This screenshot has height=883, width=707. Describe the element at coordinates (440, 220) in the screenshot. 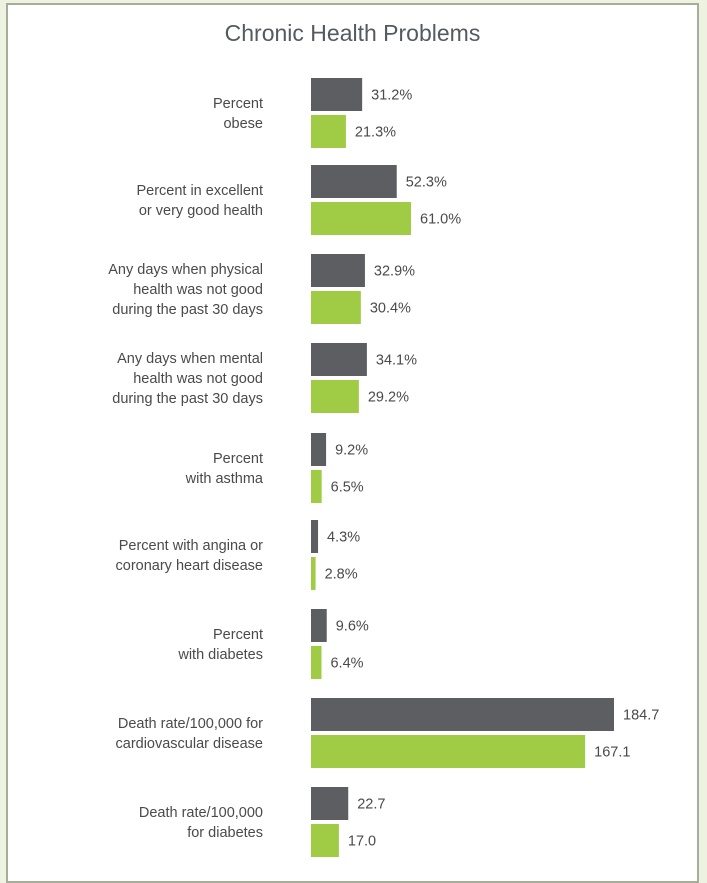

I see `value-label-green-1: 61.0%` at that location.